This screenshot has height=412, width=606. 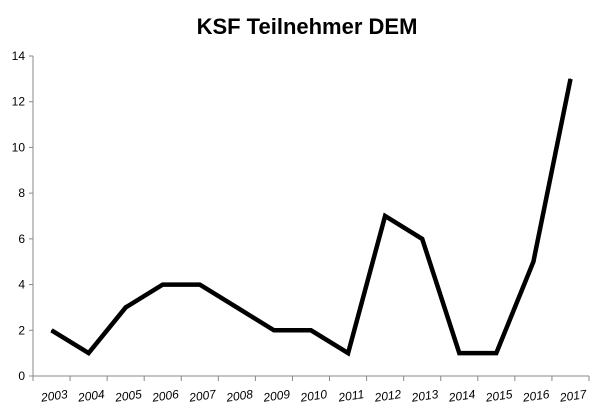 What do you see at coordinates (19, 147) in the screenshot?
I see `y-tick-label: 10` at bounding box center [19, 147].